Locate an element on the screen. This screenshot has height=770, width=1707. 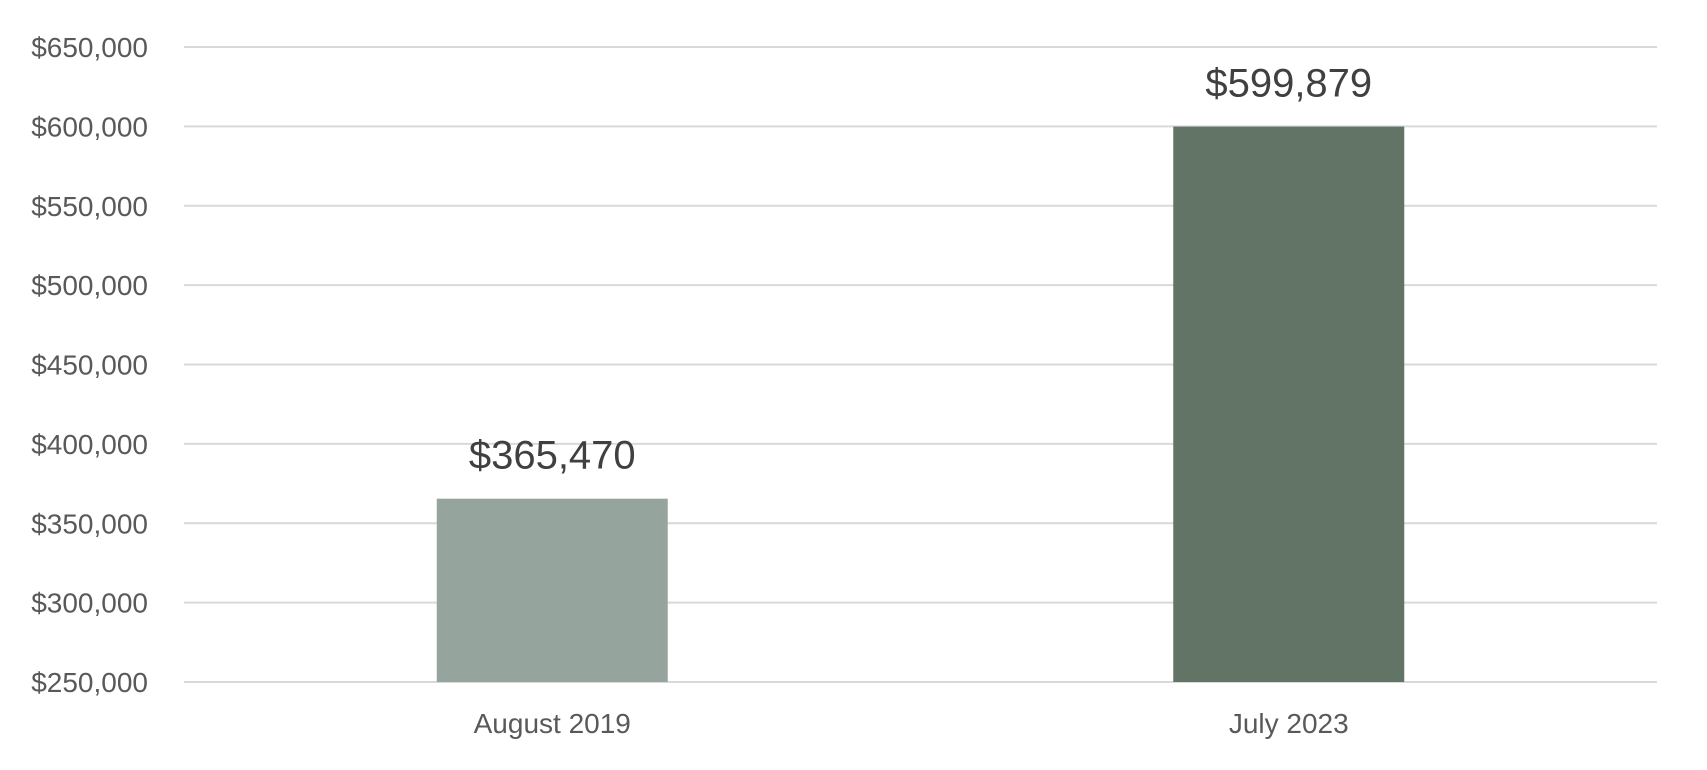
y-tick-label: $550,000 is located at coordinates (89, 206).